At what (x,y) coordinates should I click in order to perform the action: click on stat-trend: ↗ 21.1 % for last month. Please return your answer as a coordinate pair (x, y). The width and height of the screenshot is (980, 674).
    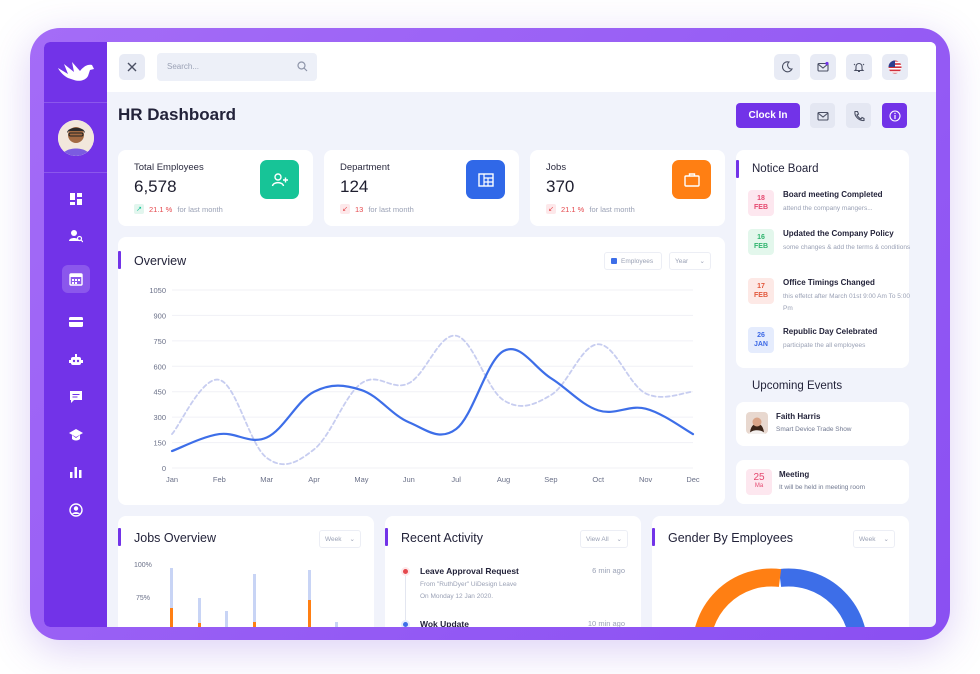
    Looking at the image, I should click on (178, 209).